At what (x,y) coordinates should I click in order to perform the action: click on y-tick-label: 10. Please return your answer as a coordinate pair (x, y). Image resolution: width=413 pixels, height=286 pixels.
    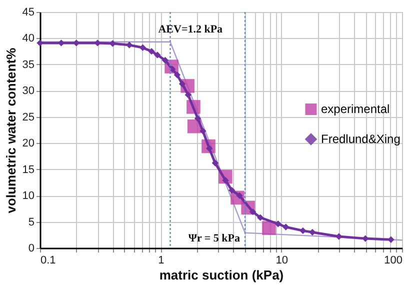
    Looking at the image, I should click on (28, 196).